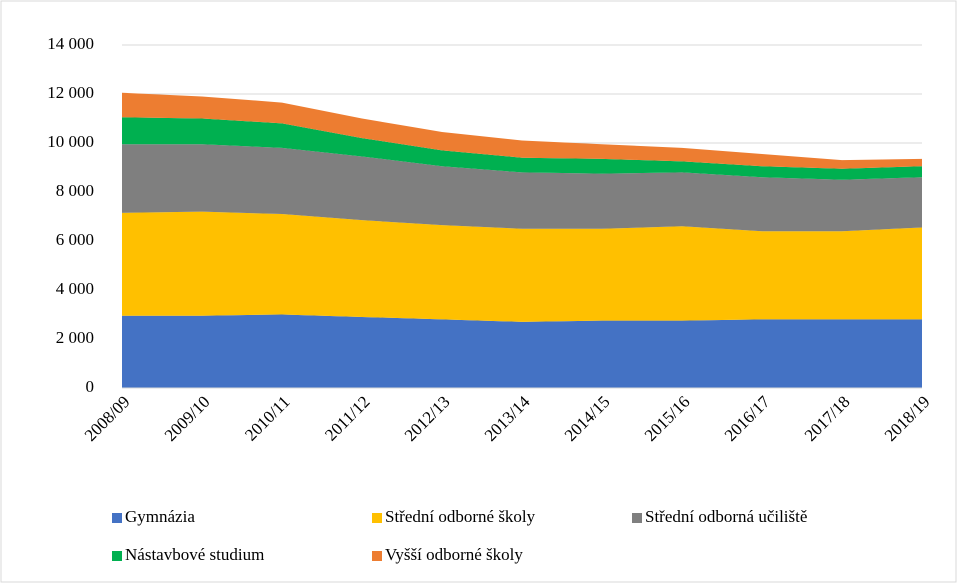  Describe the element at coordinates (75, 288) in the screenshot. I see `y-tick-label: 4 000` at that location.